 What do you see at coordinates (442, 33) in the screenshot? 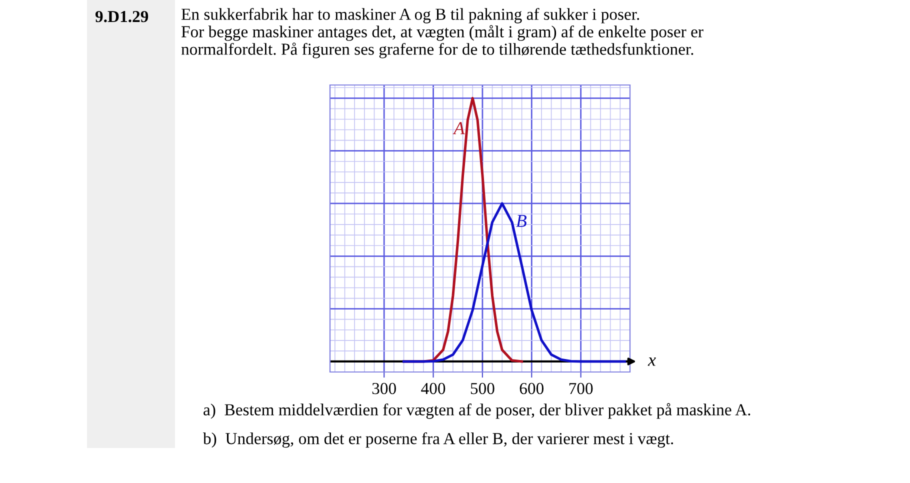
I see `chart-subtitle: En sukkerfabrik har to maskiner A og B til pakning af sukker i poser. For begge maskiner antages det, at vægten (målt i gram) af de enkelte poser er normalfordelt. På figuren ses graferne for de to tilhørende tæthedsfunktioner.` at bounding box center [442, 33].